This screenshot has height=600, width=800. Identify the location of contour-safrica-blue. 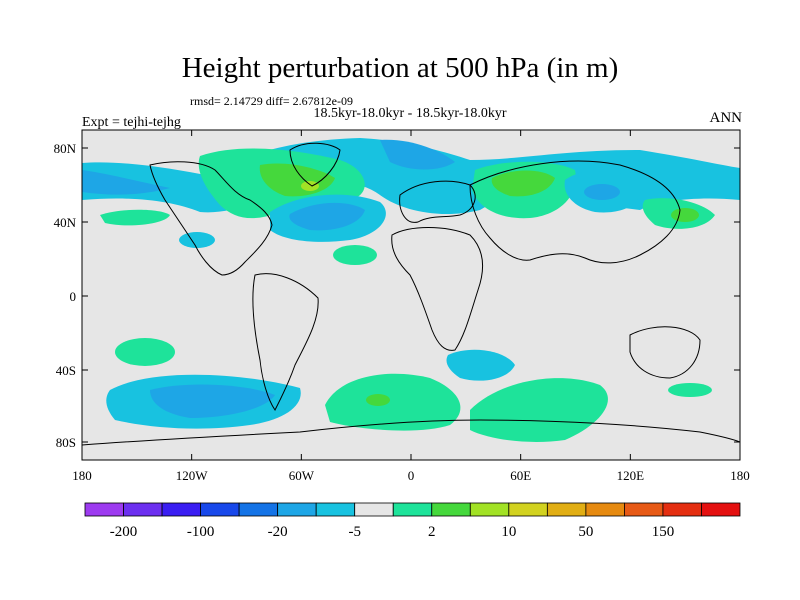
(480, 365).